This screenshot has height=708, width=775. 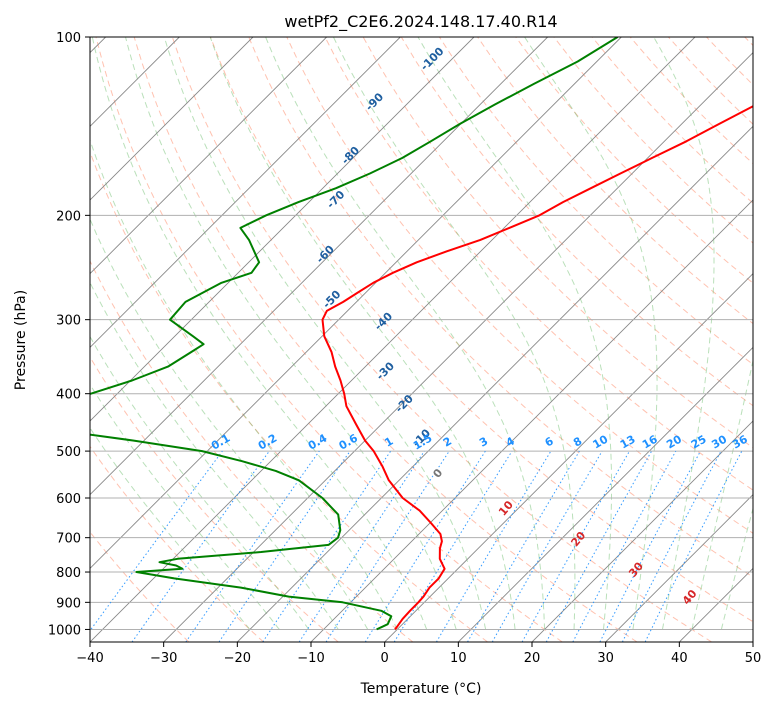 I want to click on x-tick-label: −20, so click(x=237, y=658).